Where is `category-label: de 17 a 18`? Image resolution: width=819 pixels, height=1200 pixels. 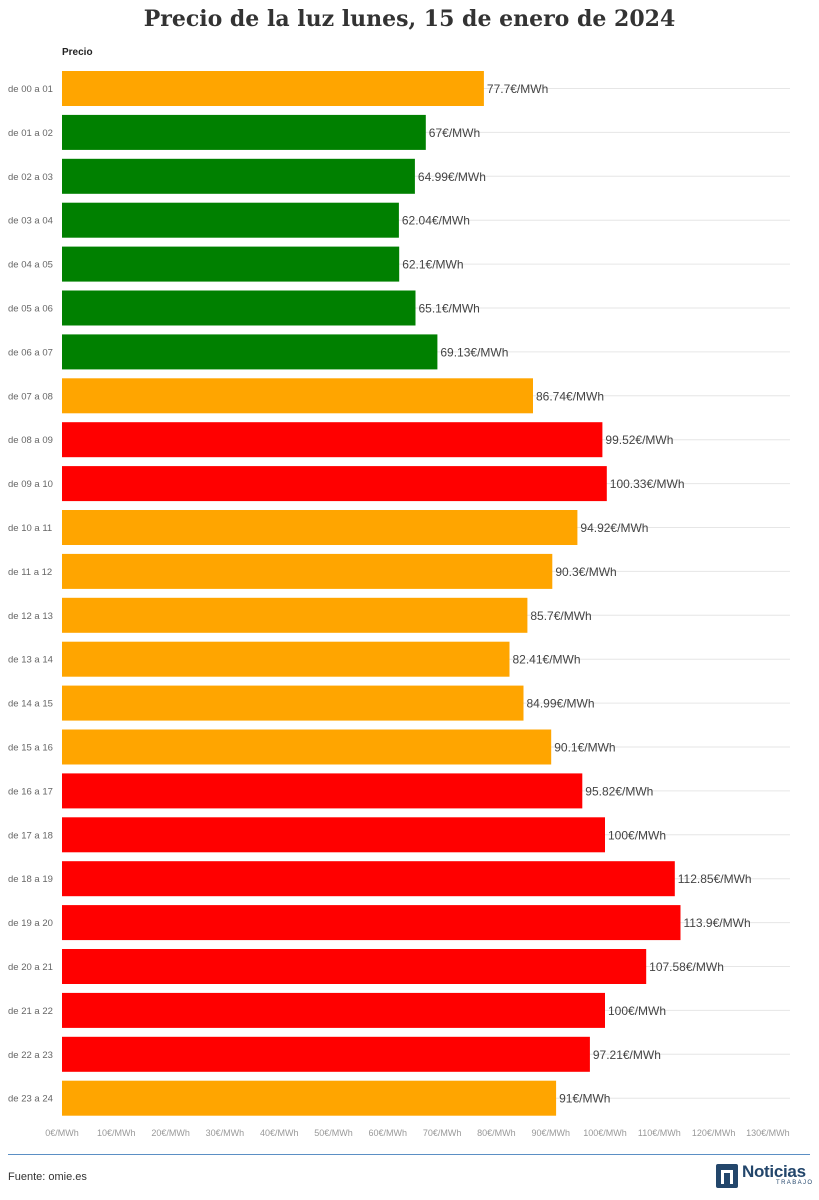
category-label: de 17 a 18 is located at coordinates (30, 835).